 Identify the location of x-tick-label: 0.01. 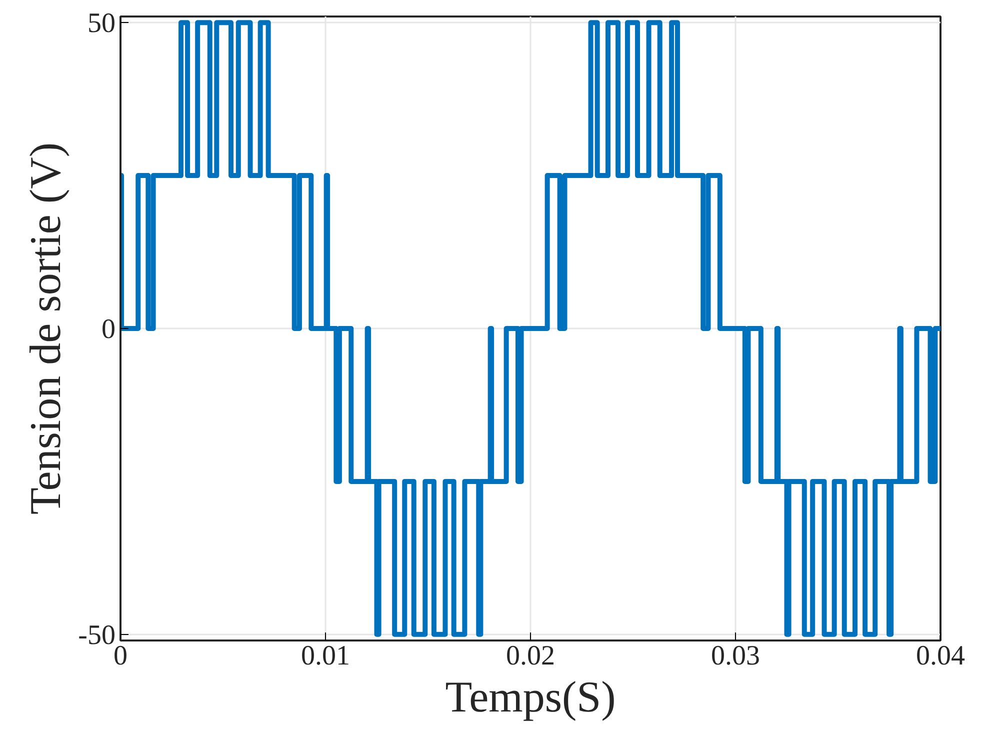
(325, 656).